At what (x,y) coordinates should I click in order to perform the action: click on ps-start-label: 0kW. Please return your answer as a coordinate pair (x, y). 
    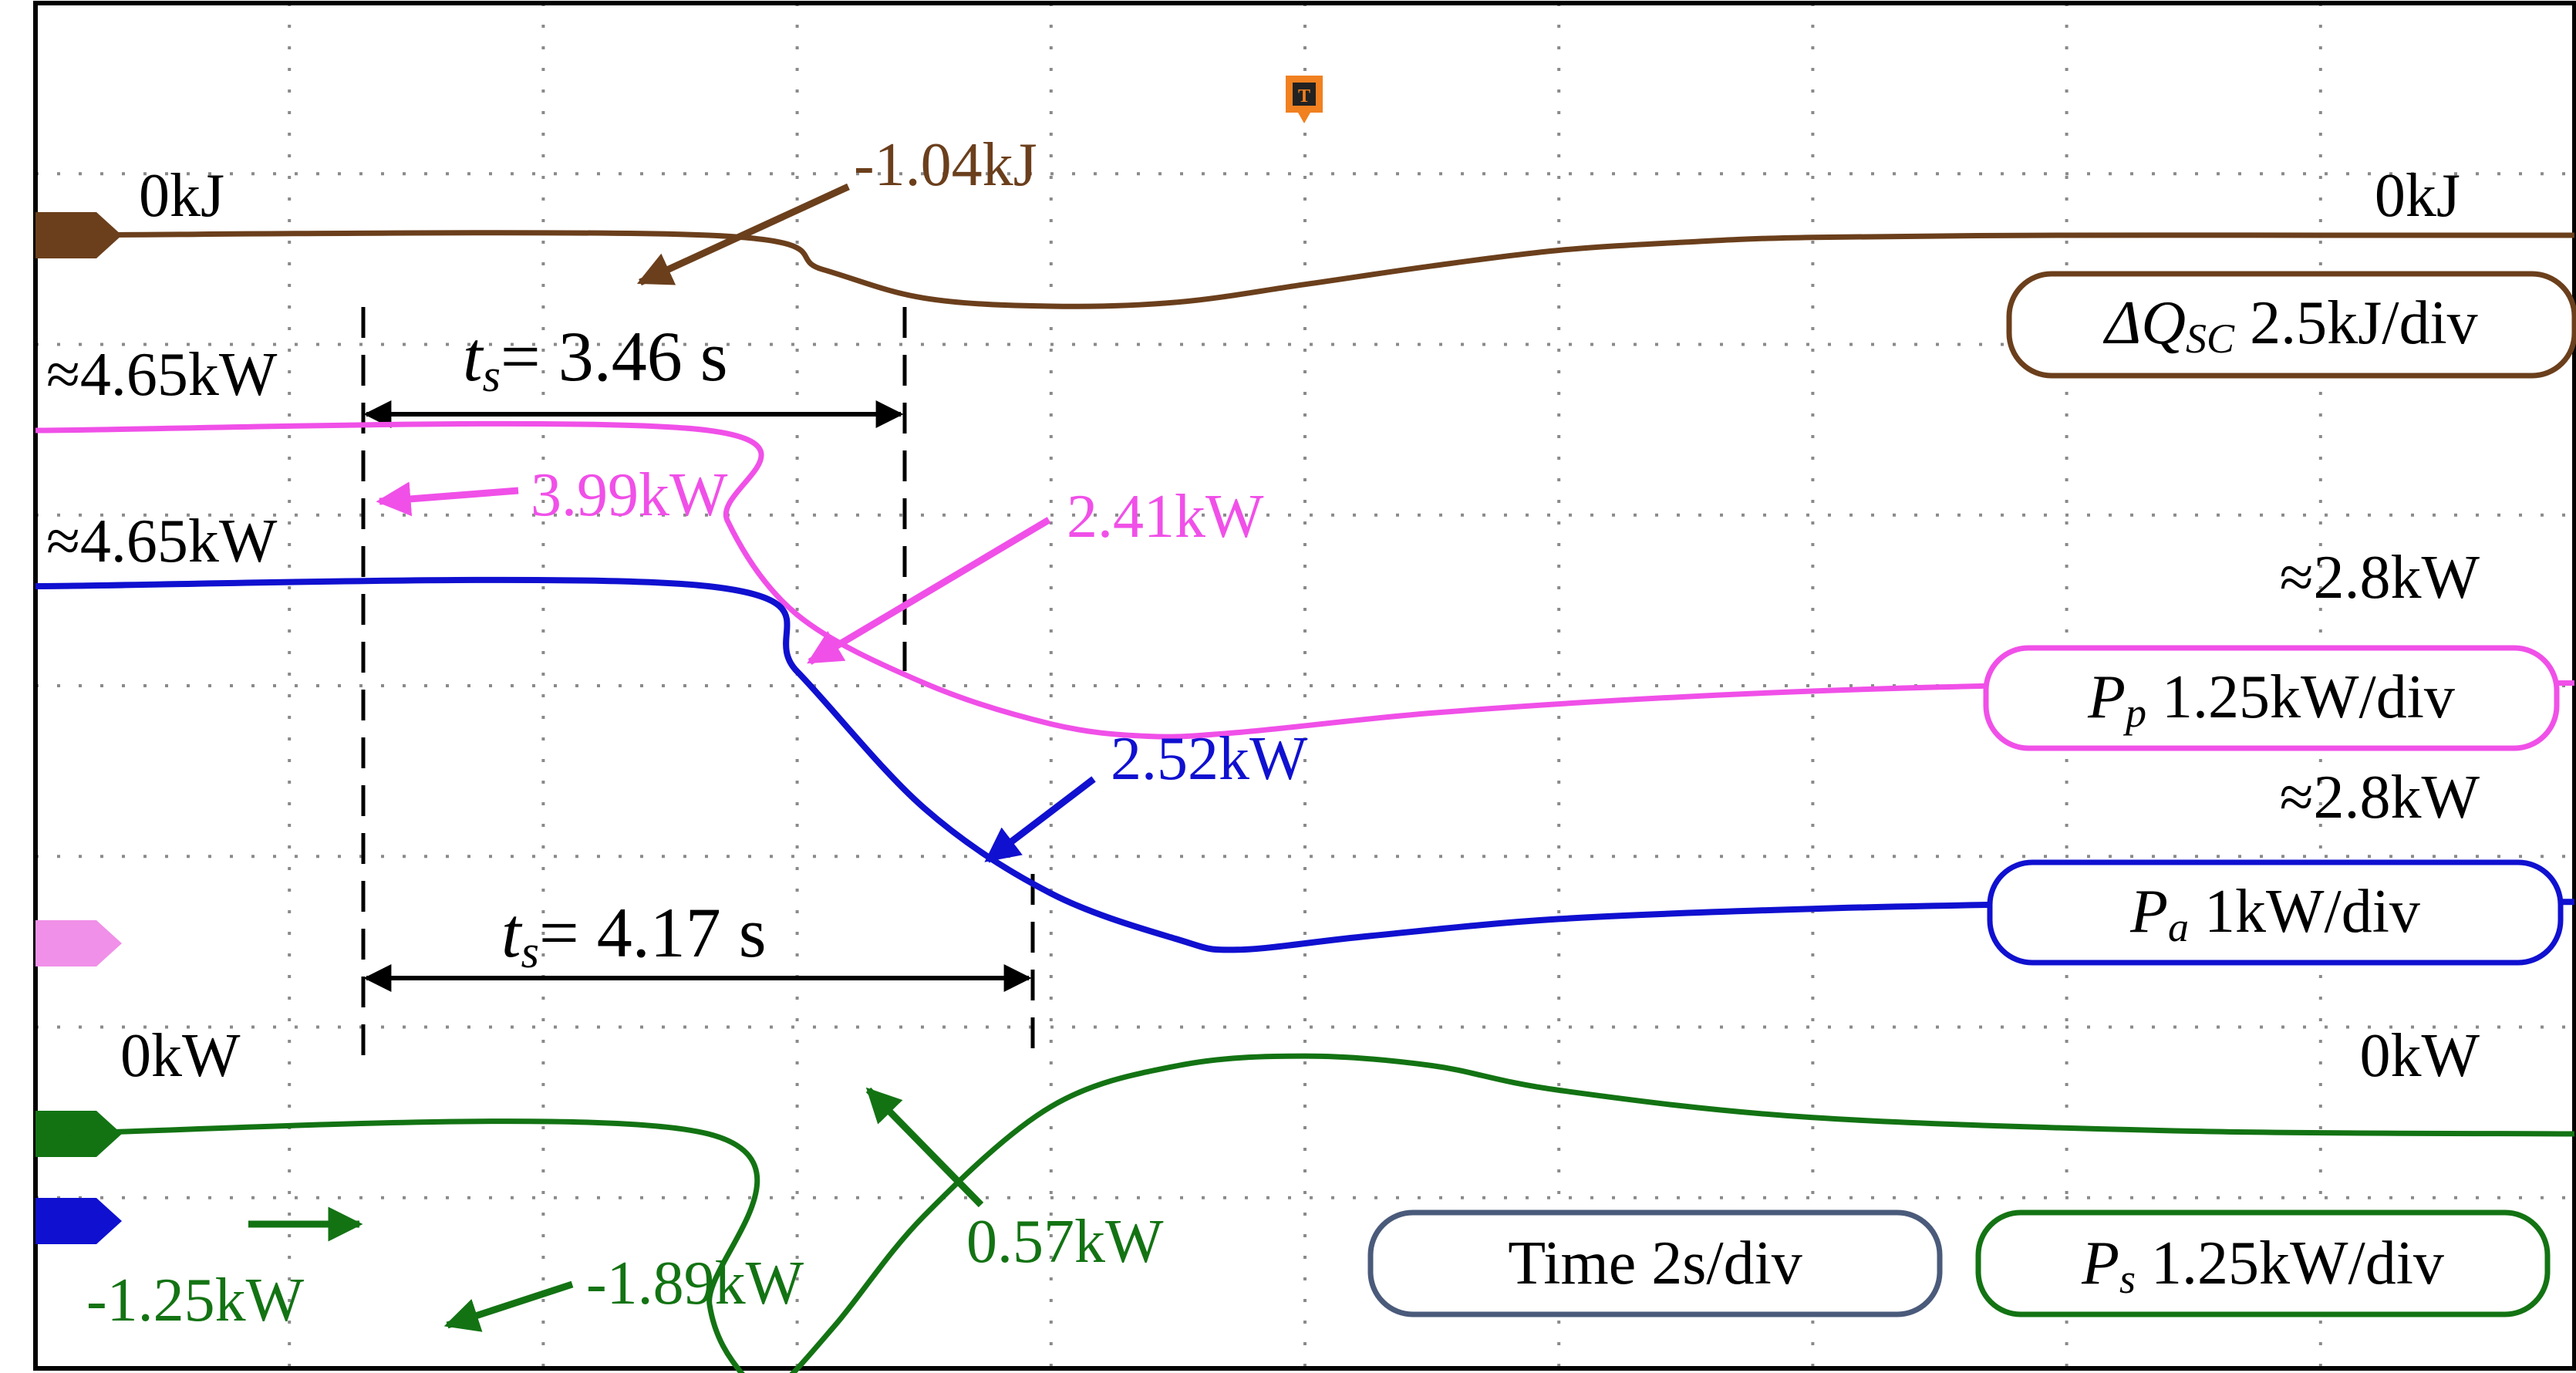
    Looking at the image, I should click on (180, 1056).